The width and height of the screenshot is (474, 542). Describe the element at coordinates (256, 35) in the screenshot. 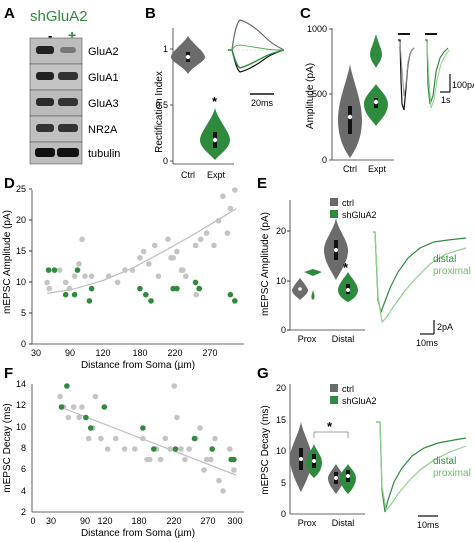

I see `b-trace-ctrl-outward` at that location.